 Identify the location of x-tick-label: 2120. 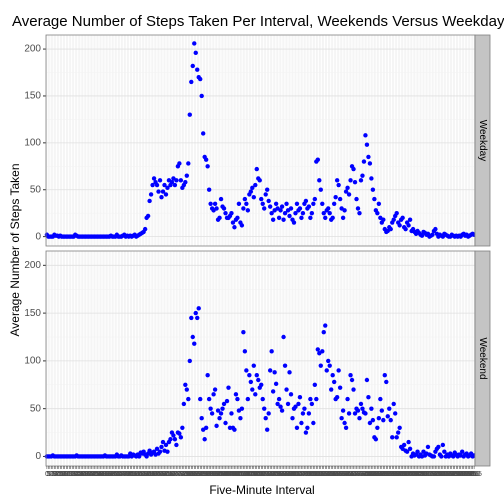
(428, 474).